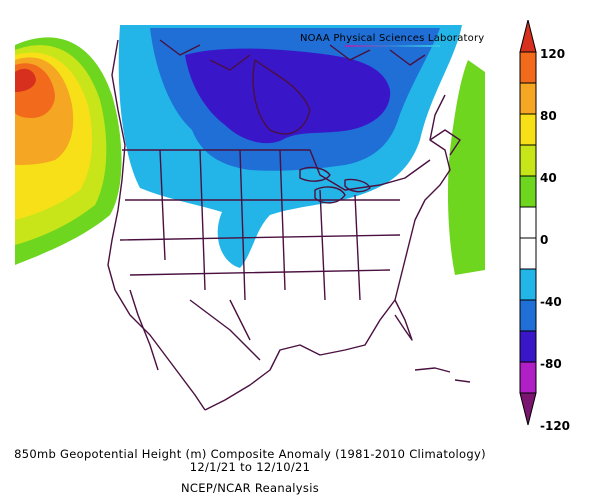  What do you see at coordinates (392, 46) in the screenshot?
I see `credit-underline` at bounding box center [392, 46].